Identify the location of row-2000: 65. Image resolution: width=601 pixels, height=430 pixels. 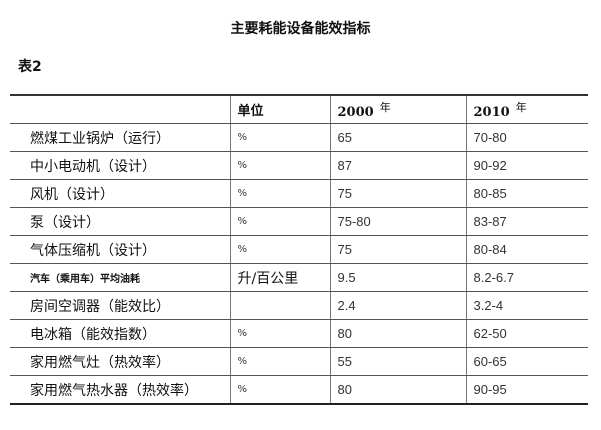
(397, 137).